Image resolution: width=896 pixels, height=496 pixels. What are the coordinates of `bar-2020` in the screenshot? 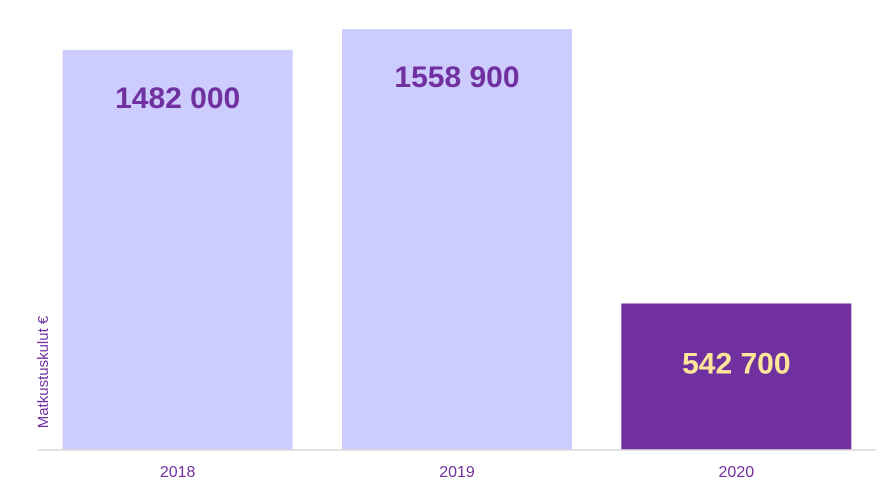 It's located at (736, 376).